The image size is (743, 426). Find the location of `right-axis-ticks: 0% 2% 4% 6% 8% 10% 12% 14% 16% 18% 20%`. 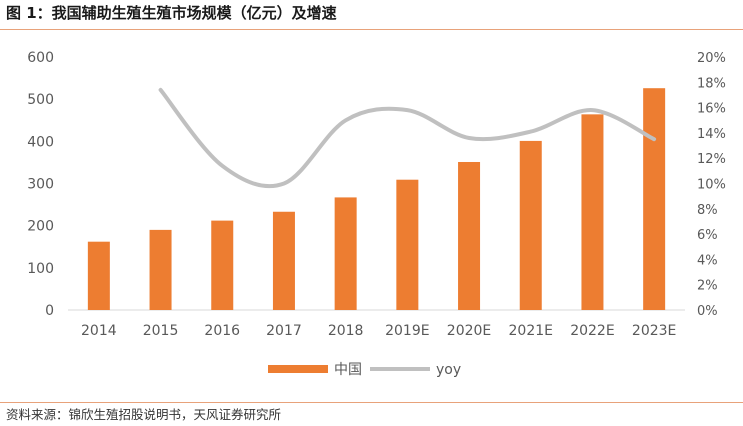

right-axis-ticks: 0% 2% 4% 6% 8% 10% 12% 14% 16% 18% 20% is located at coordinates (711, 185).